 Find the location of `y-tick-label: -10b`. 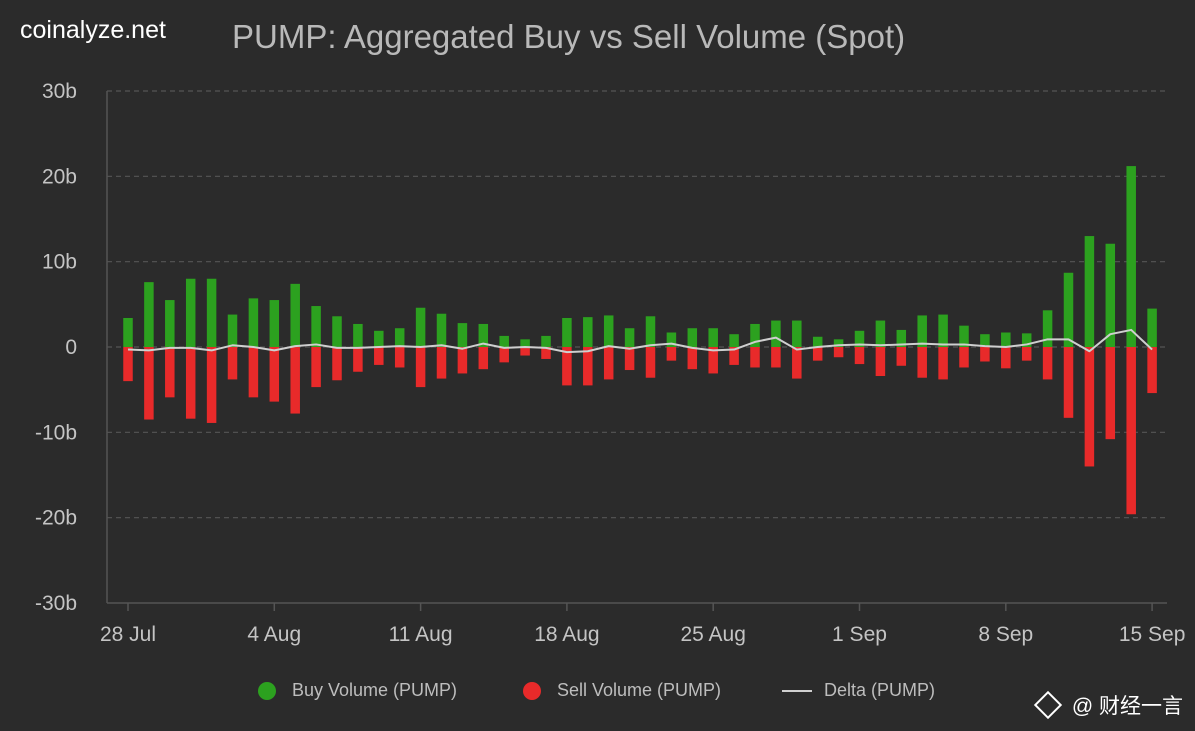

y-tick-label: -10b is located at coordinates (56, 432).